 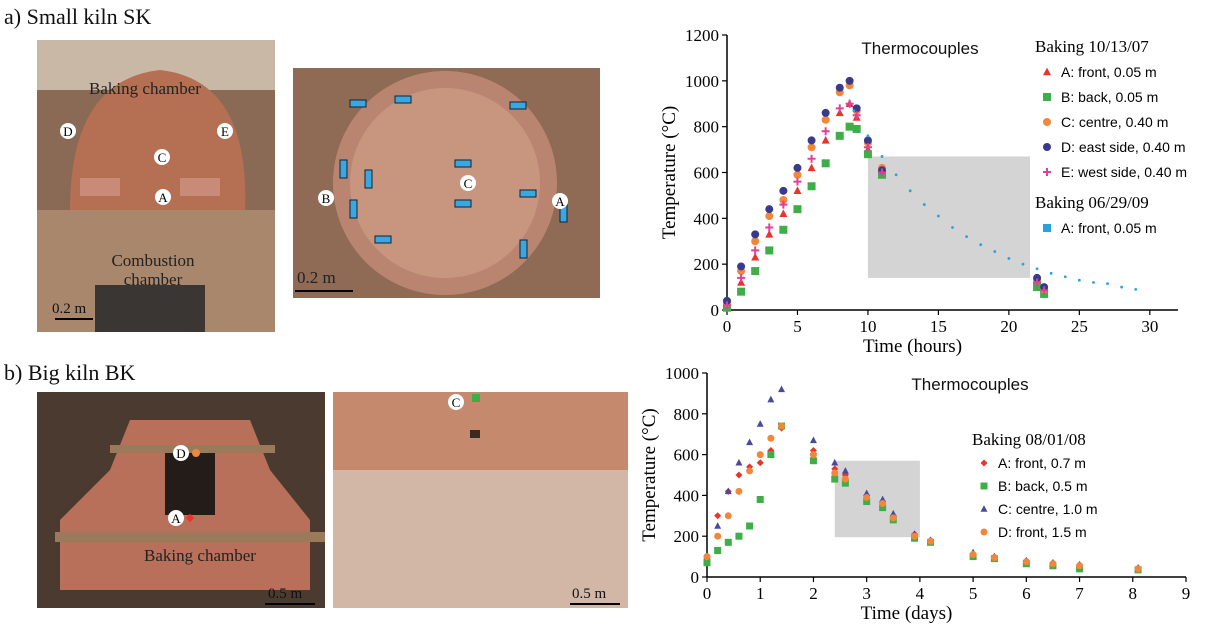 I want to click on y-tick-label: 600, so click(x=687, y=455).